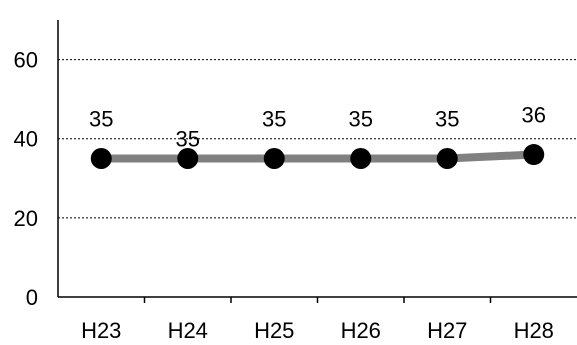  I want to click on x-axis-tick-labels: H23 H24 H25 H26 H27 H28, so click(317, 330).